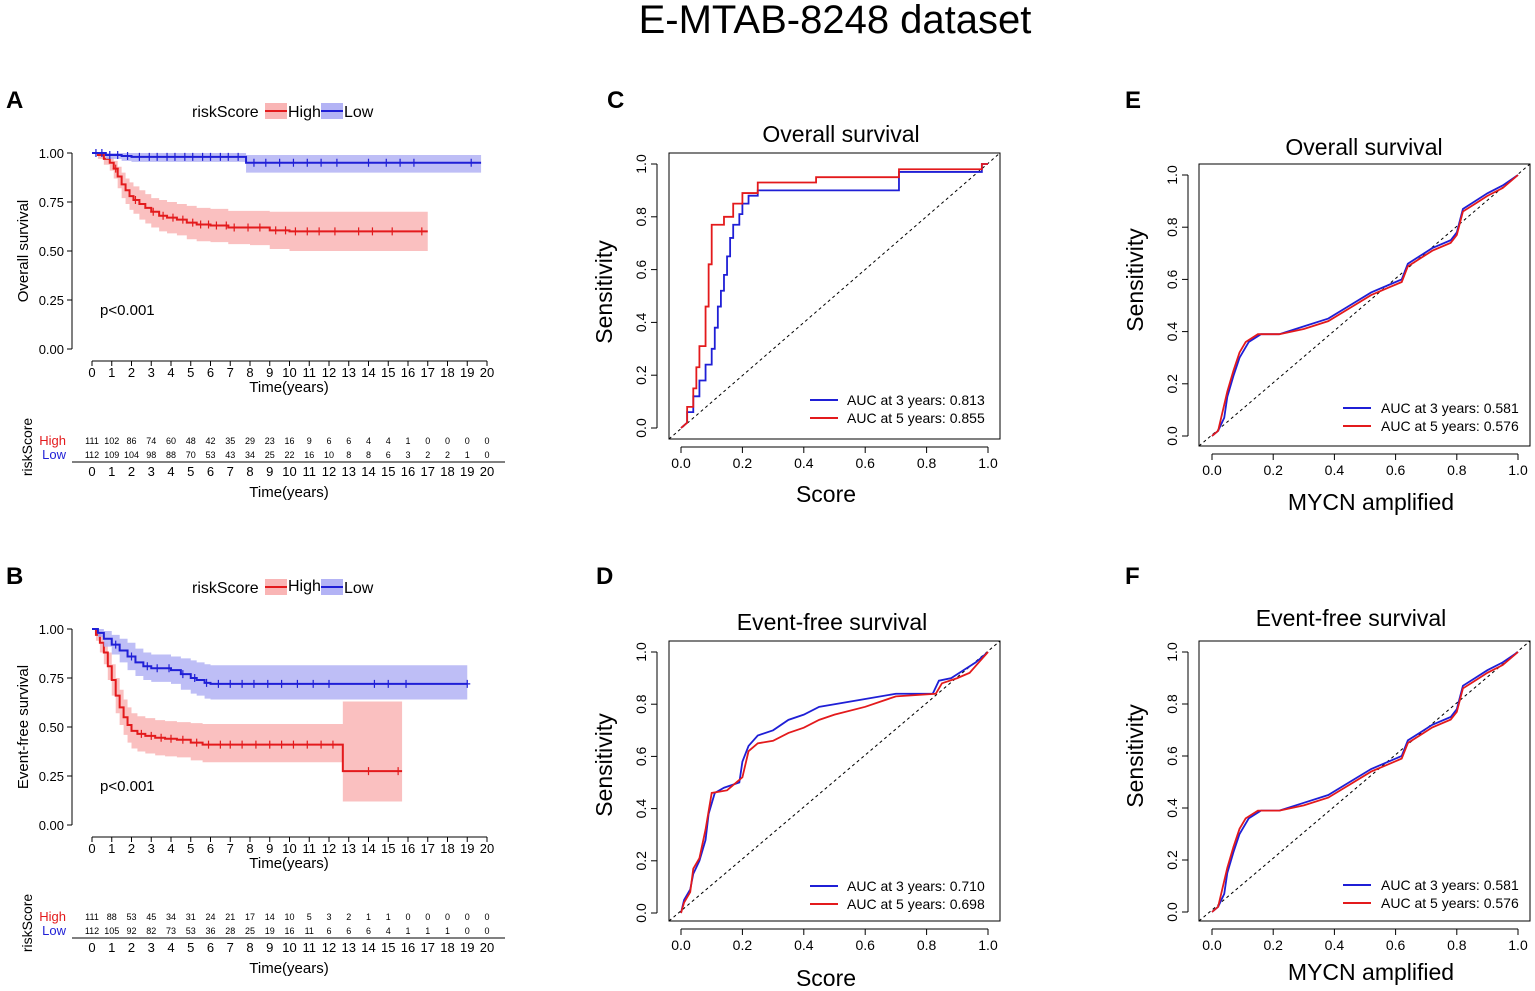 The width and height of the screenshot is (1535, 991). Describe the element at coordinates (27, 923) in the screenshot. I see `risk-table-title-b: riskScore` at that location.